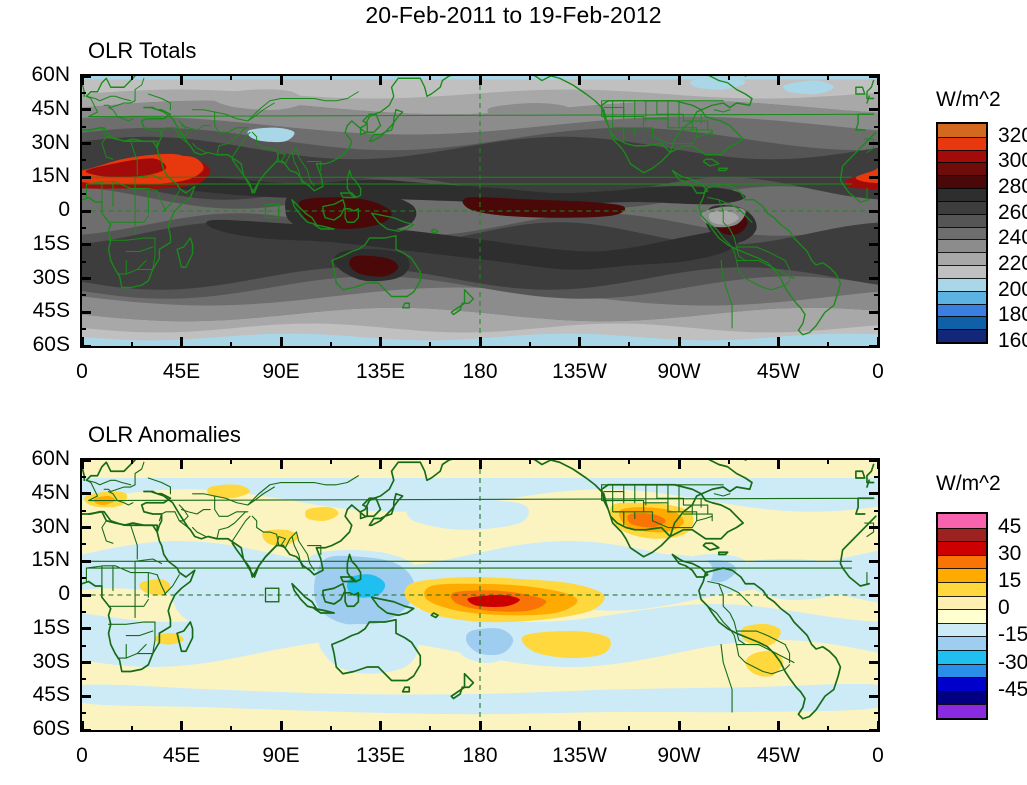  Describe the element at coordinates (50, 492) in the screenshot. I see `lat-label: 45N` at that location.